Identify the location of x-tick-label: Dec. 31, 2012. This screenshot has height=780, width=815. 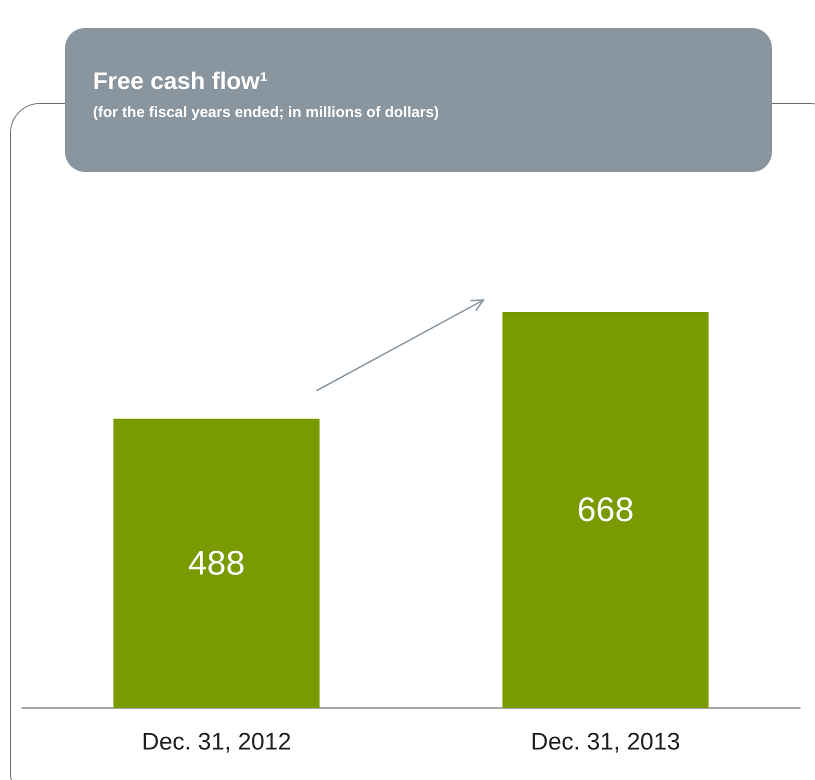
(217, 742).